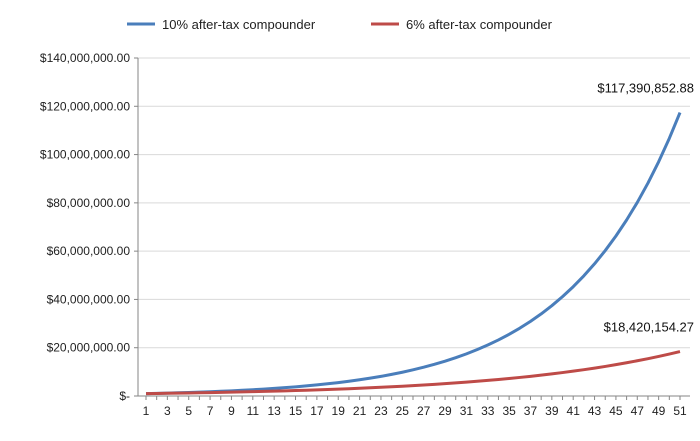 Image resolution: width=700 pixels, height=441 pixels. I want to click on y-tick-label: $140,000,000.00, so click(85, 58).